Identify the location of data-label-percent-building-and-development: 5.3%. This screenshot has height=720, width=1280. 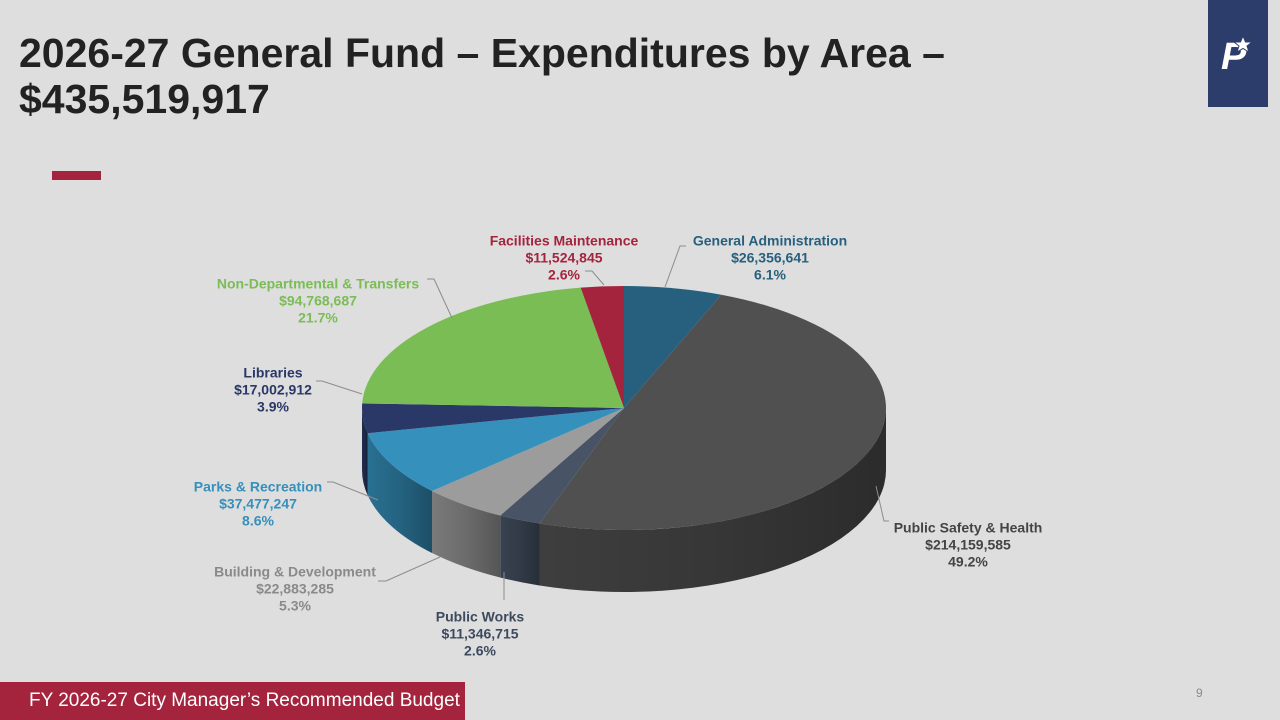
(295, 605).